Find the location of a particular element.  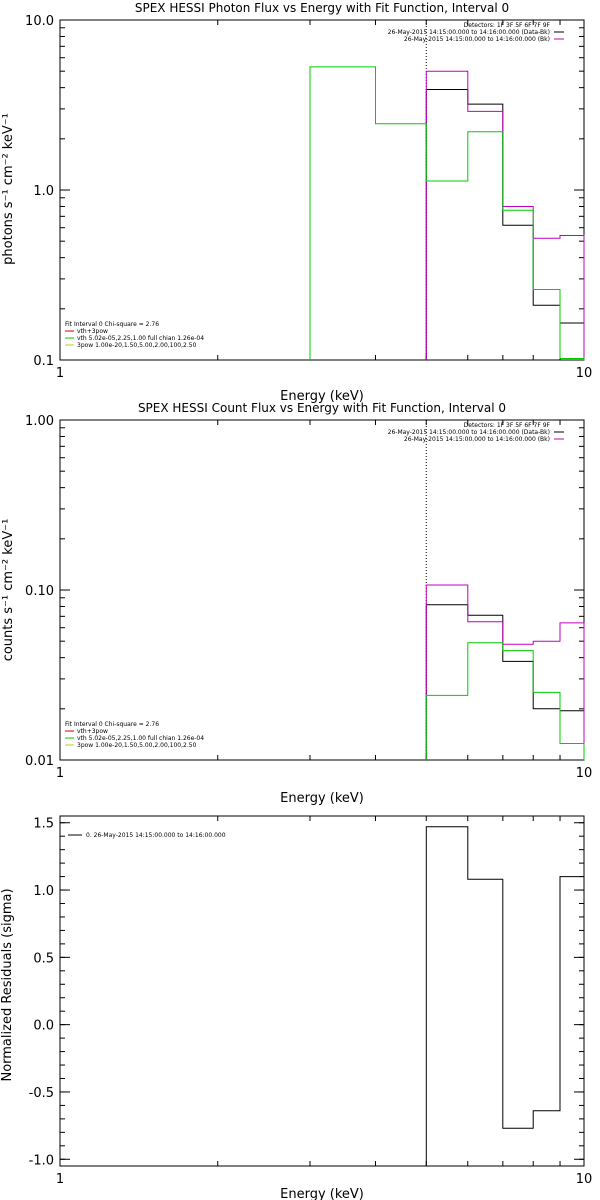

y-tick-label: 0.5 is located at coordinates (43, 958).